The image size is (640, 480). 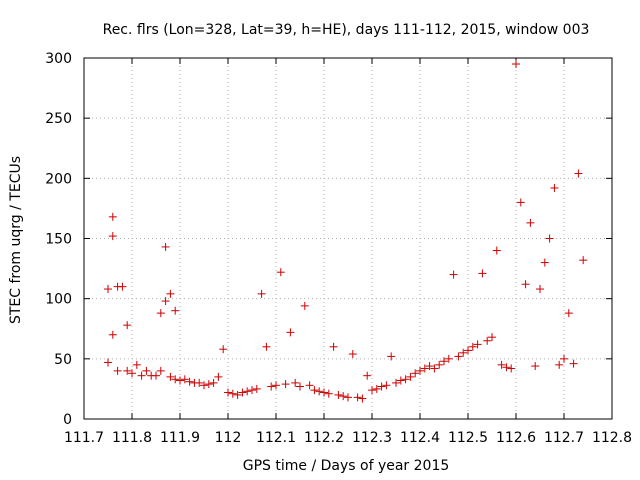 What do you see at coordinates (372, 438) in the screenshot?
I see `x-tick-label: 112.3` at bounding box center [372, 438].